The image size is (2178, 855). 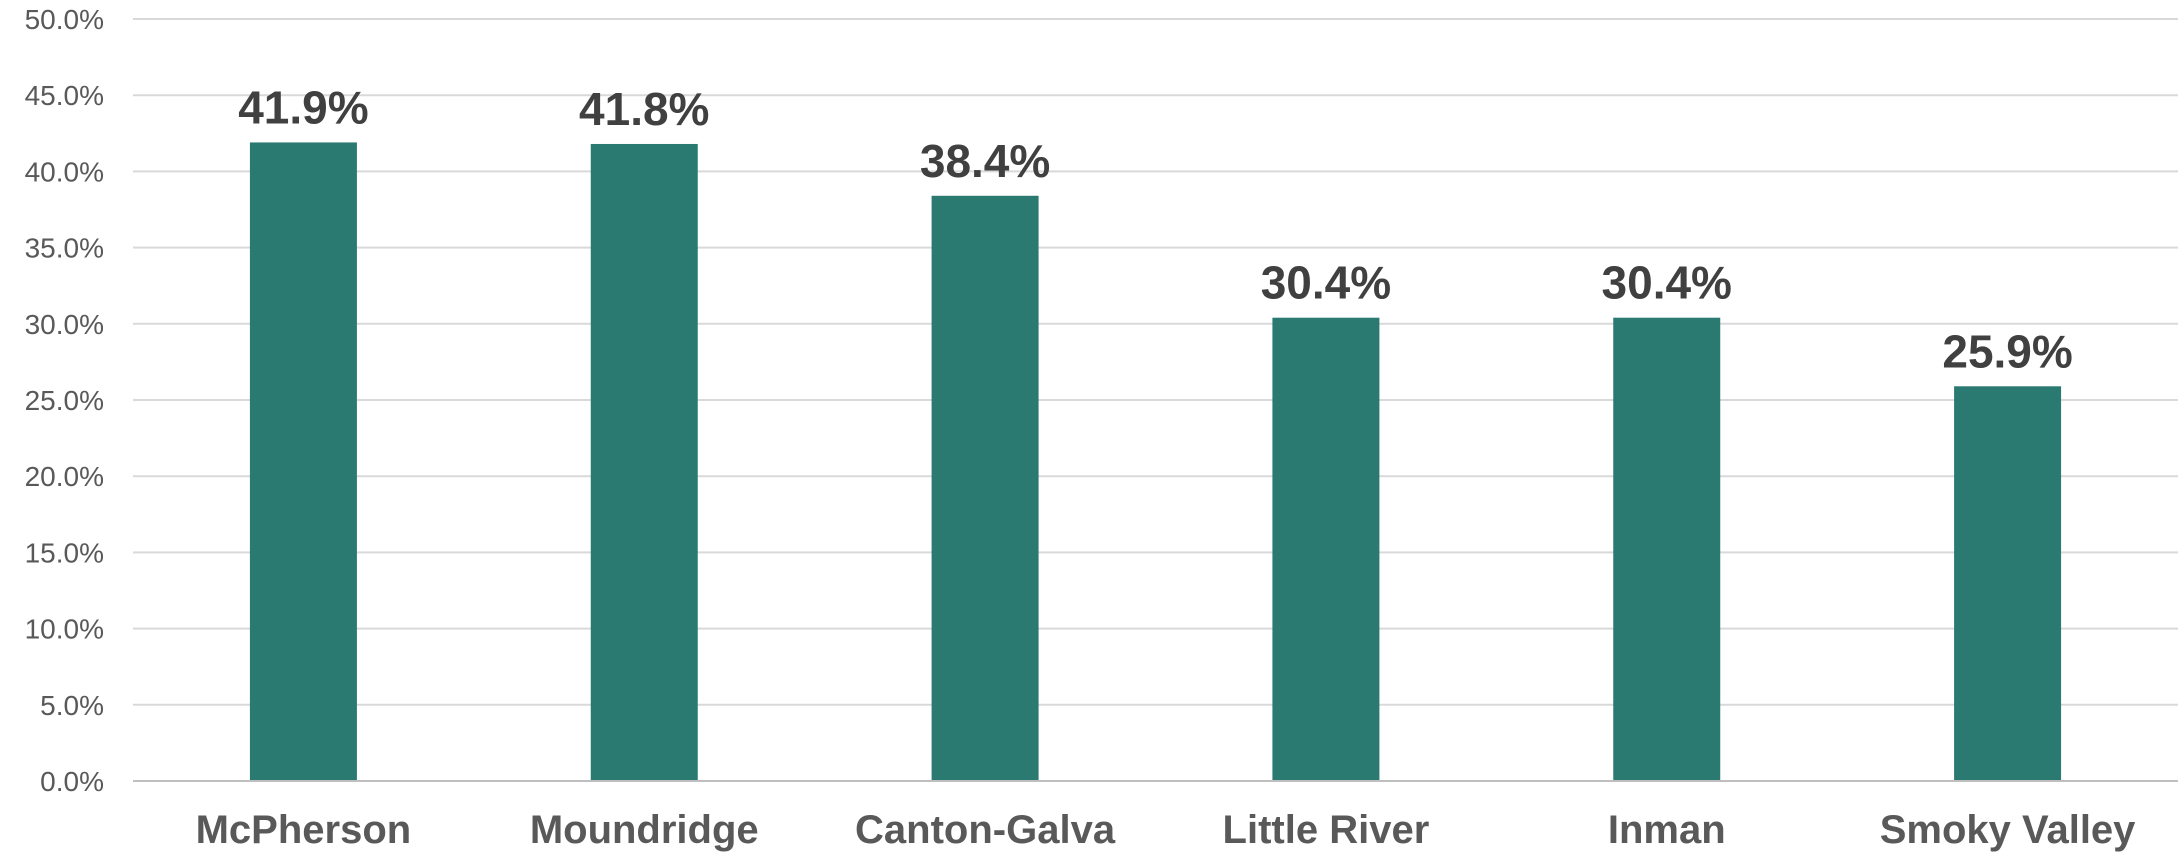 I want to click on y-tick-label: 25.0%, so click(x=64, y=400).